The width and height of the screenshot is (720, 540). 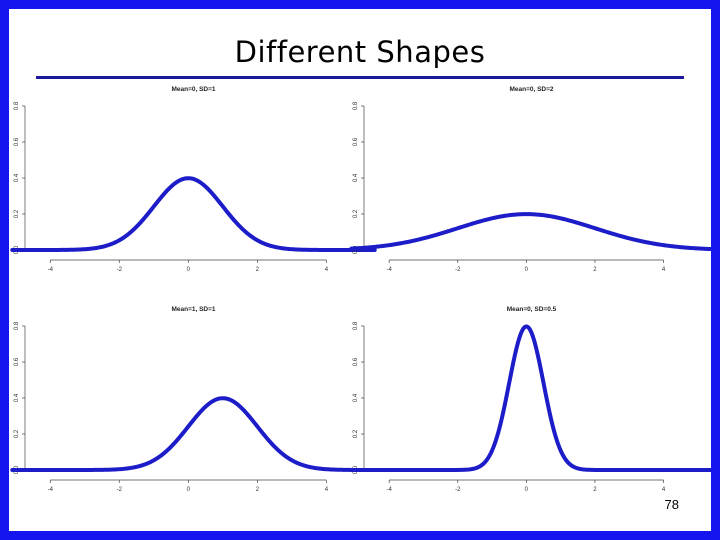 What do you see at coordinates (531, 89) in the screenshot?
I see `plot-title: Mean=0, SD=2` at bounding box center [531, 89].